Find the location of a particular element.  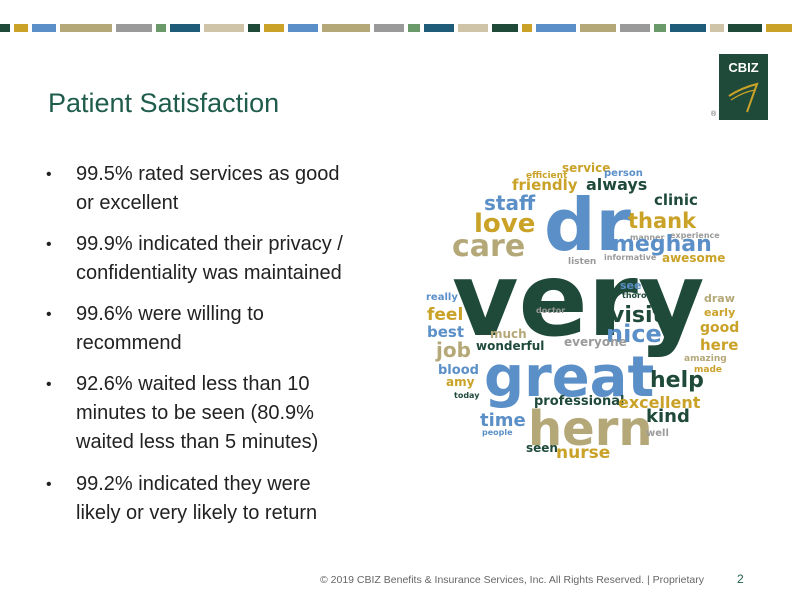

bullet-line: likely or very likely to return is located at coordinates (197, 513).